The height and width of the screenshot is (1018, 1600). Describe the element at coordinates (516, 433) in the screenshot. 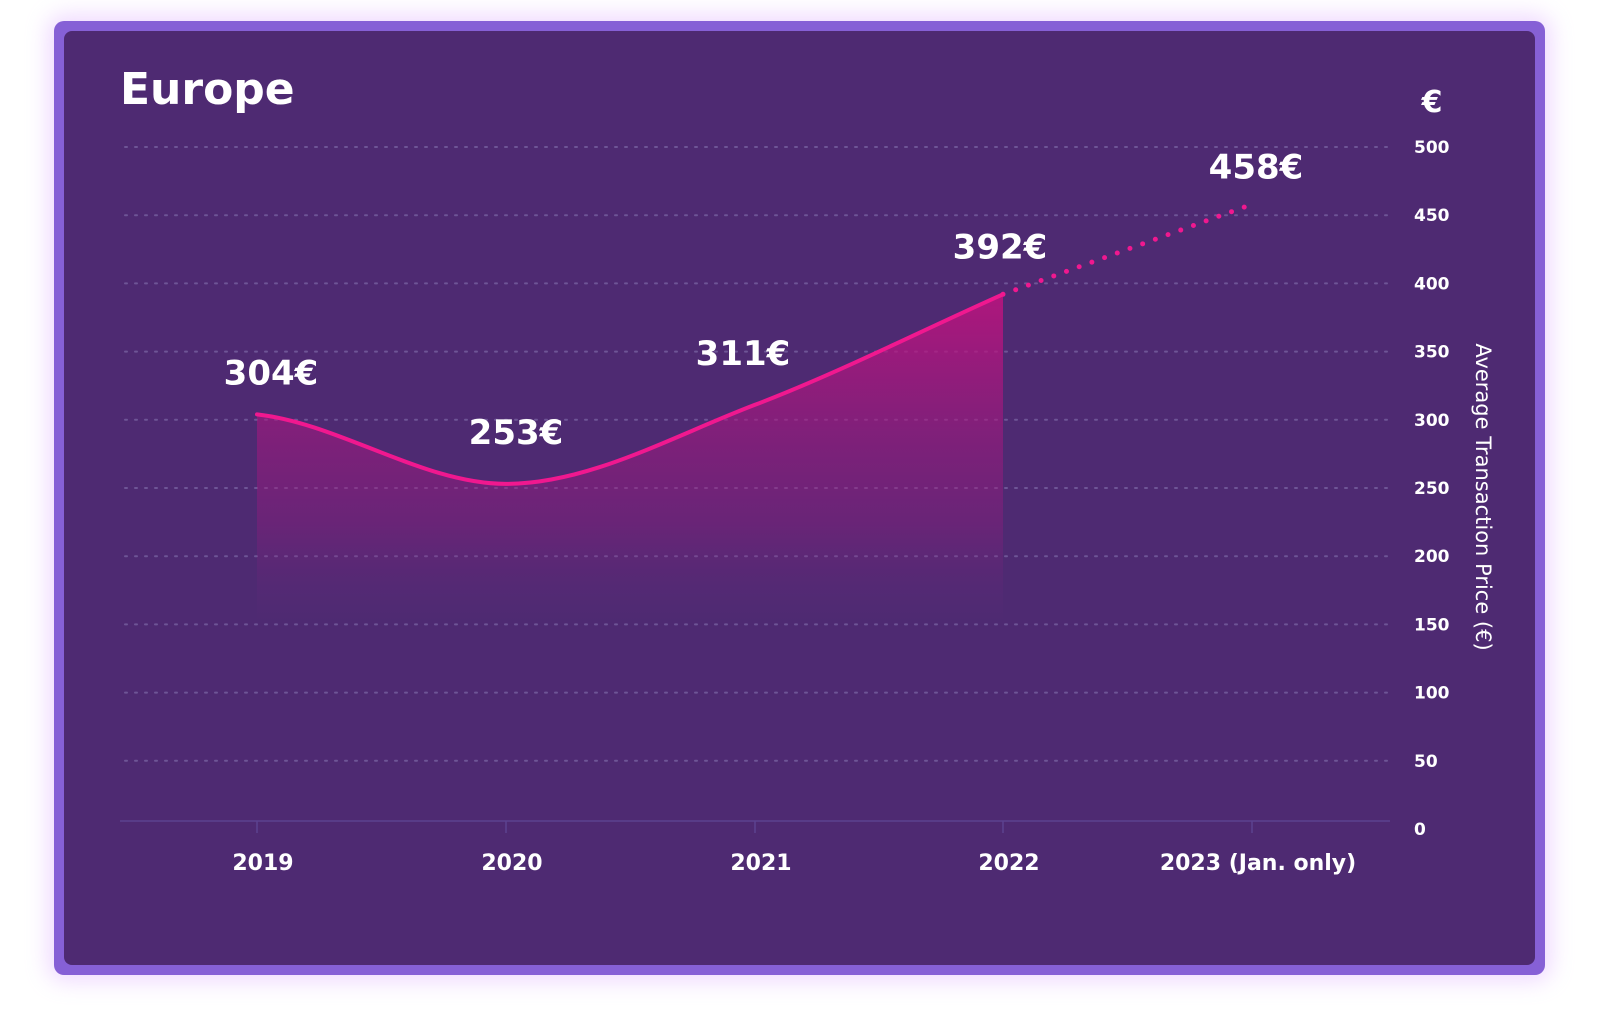

I see `data-label: 253€` at that location.